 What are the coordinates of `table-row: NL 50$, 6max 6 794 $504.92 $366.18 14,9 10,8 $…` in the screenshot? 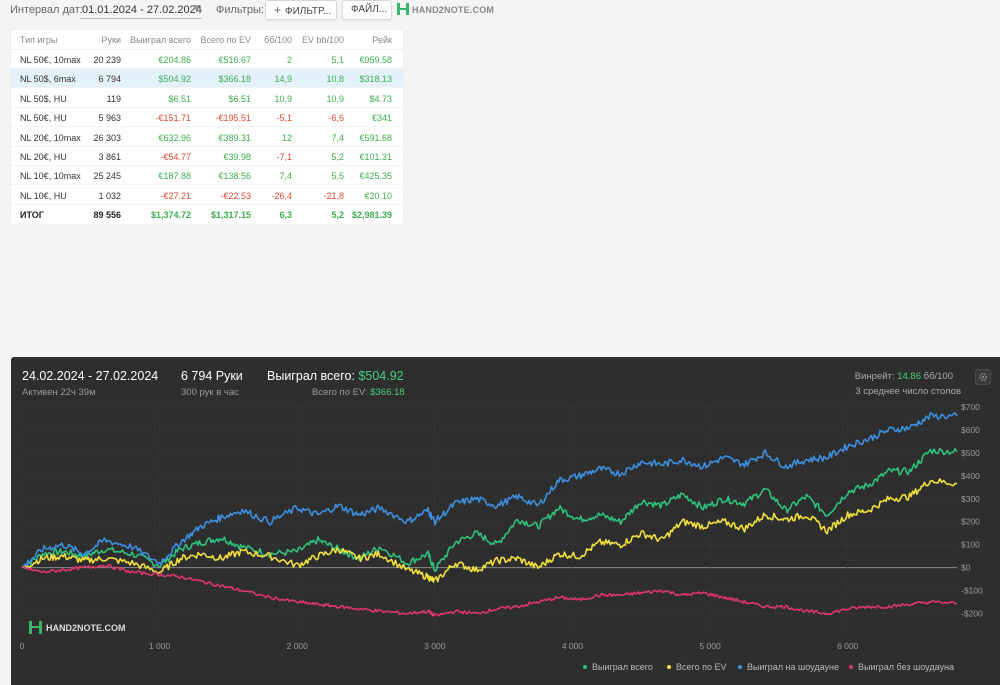 It's located at (207, 79).